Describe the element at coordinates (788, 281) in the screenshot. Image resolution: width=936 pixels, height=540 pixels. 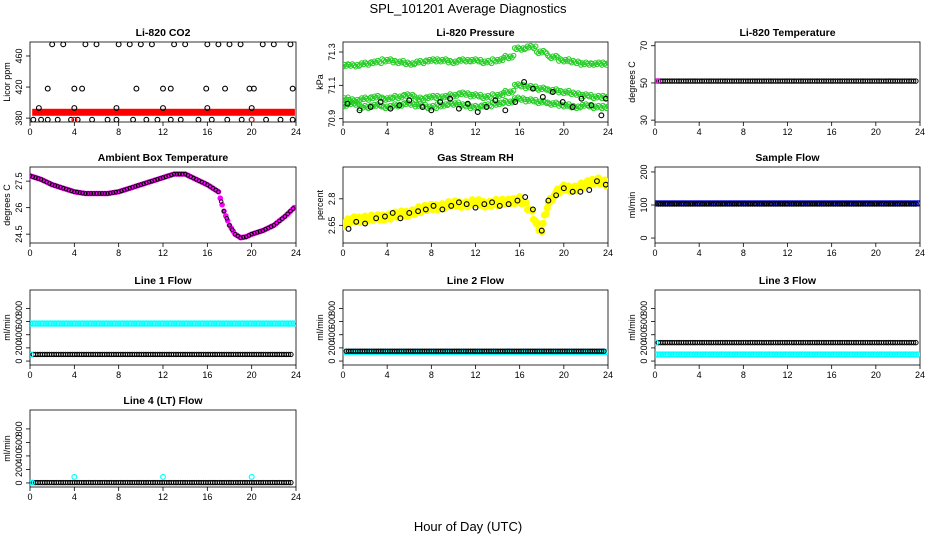
I see `panel-title: Line 3 Flow` at that location.